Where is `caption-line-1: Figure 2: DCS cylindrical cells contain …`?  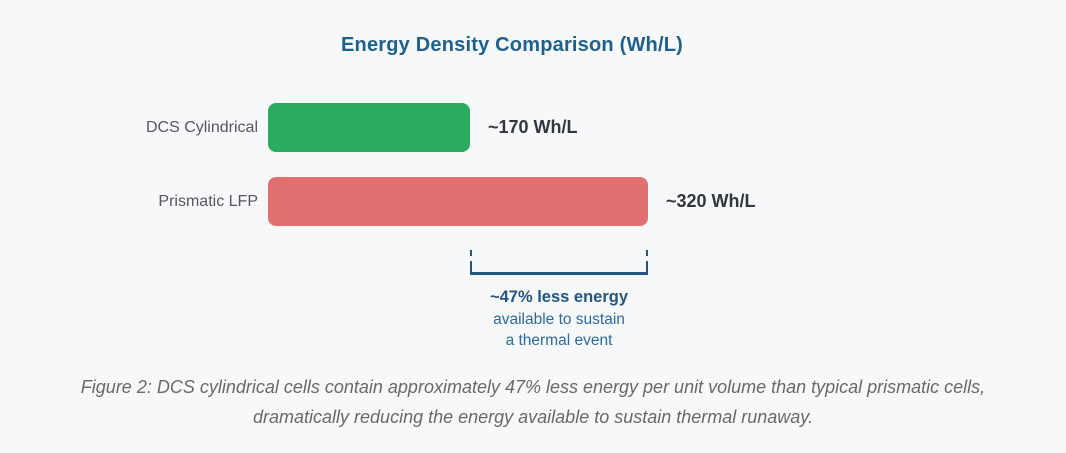 caption-line-1: Figure 2: DCS cylindrical cells contain … is located at coordinates (533, 387).